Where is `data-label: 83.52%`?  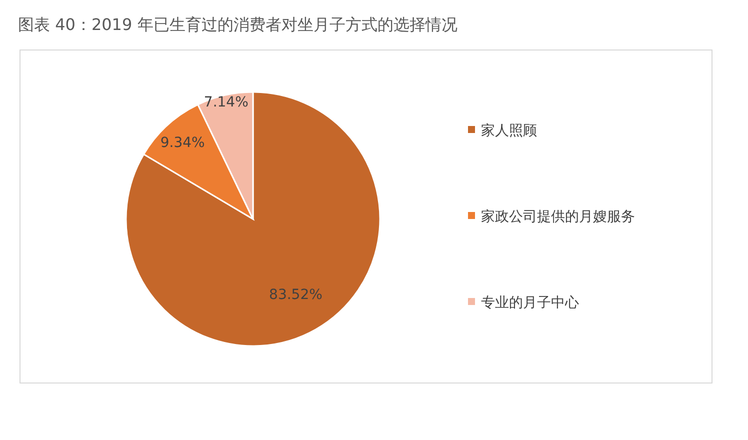
data-label: 83.52% is located at coordinates (295, 295).